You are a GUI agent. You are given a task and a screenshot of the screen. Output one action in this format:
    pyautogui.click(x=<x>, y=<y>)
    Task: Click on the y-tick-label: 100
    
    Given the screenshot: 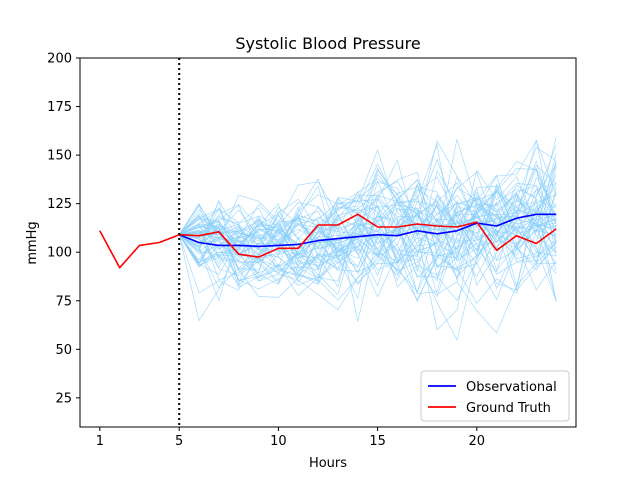 What is the action you would take?
    pyautogui.click(x=59, y=253)
    